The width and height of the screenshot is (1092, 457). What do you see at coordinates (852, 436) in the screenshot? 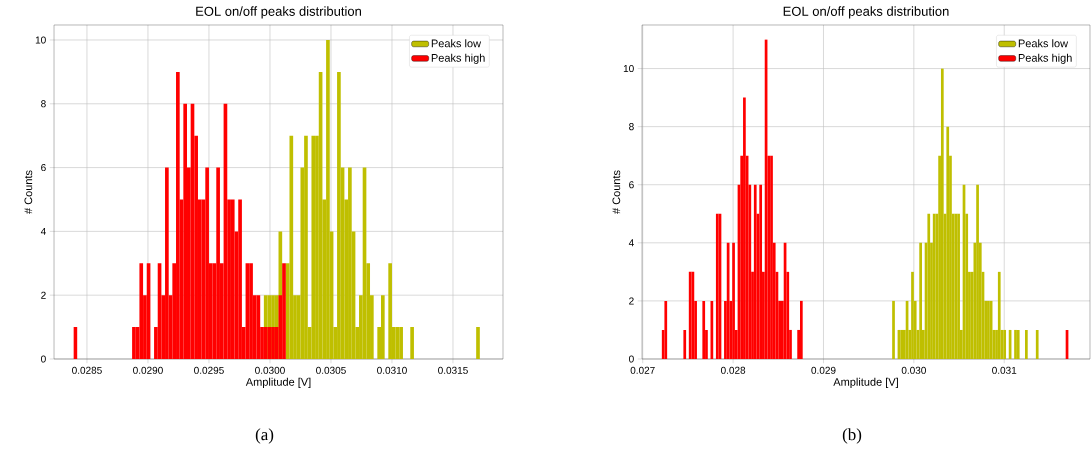
I see `text: (b)` at bounding box center [852, 436].